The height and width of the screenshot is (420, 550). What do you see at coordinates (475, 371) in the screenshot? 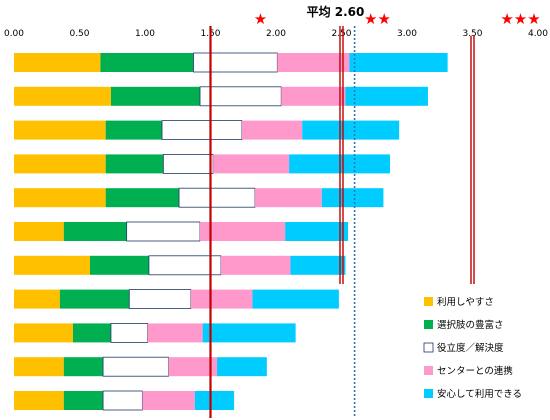
I see `legend-label: センターとの連携` at bounding box center [475, 371].